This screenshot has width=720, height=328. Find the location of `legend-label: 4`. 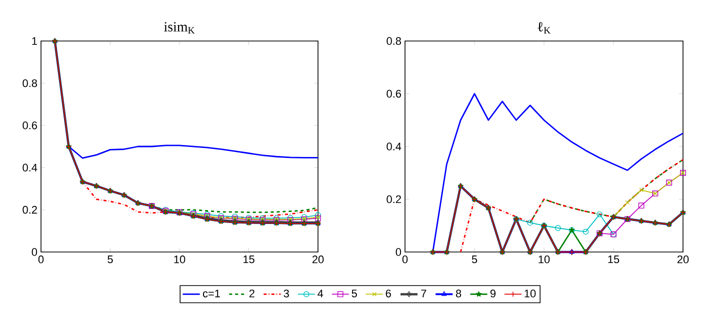

legend-label: 4 is located at coordinates (321, 294).